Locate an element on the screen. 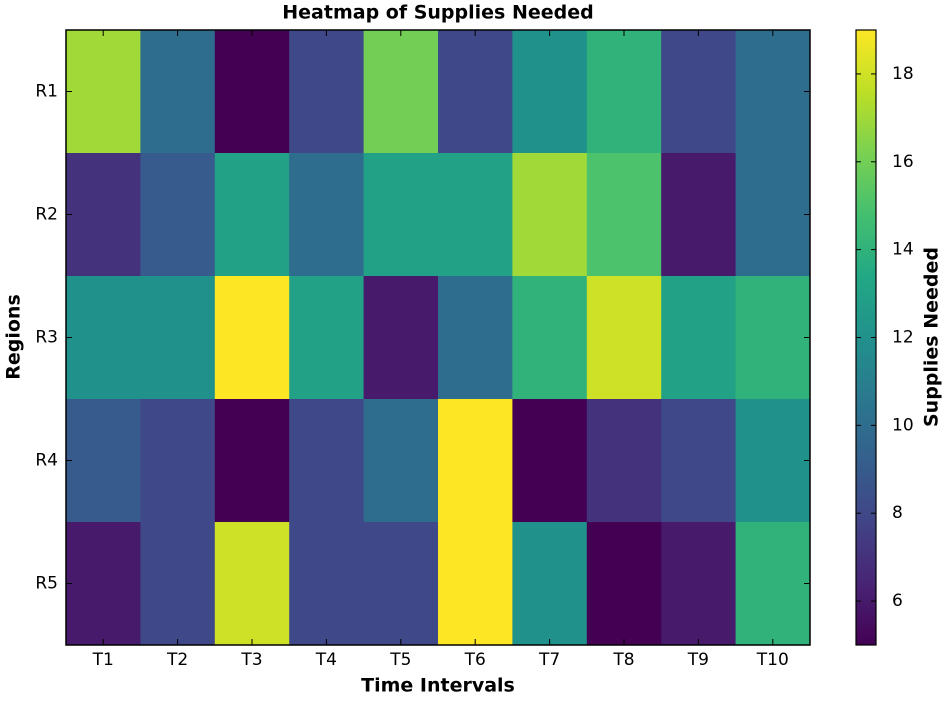 The width and height of the screenshot is (950, 704). x-tick-label: T2 is located at coordinates (177, 660).